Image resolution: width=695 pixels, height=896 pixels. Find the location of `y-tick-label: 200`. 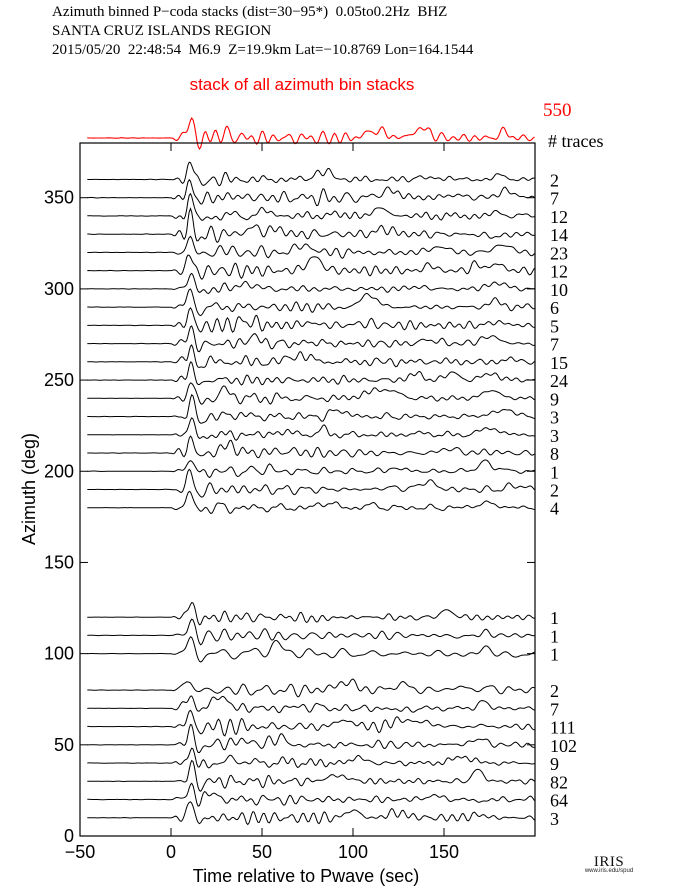

y-tick-label: 200 is located at coordinates (59, 471).